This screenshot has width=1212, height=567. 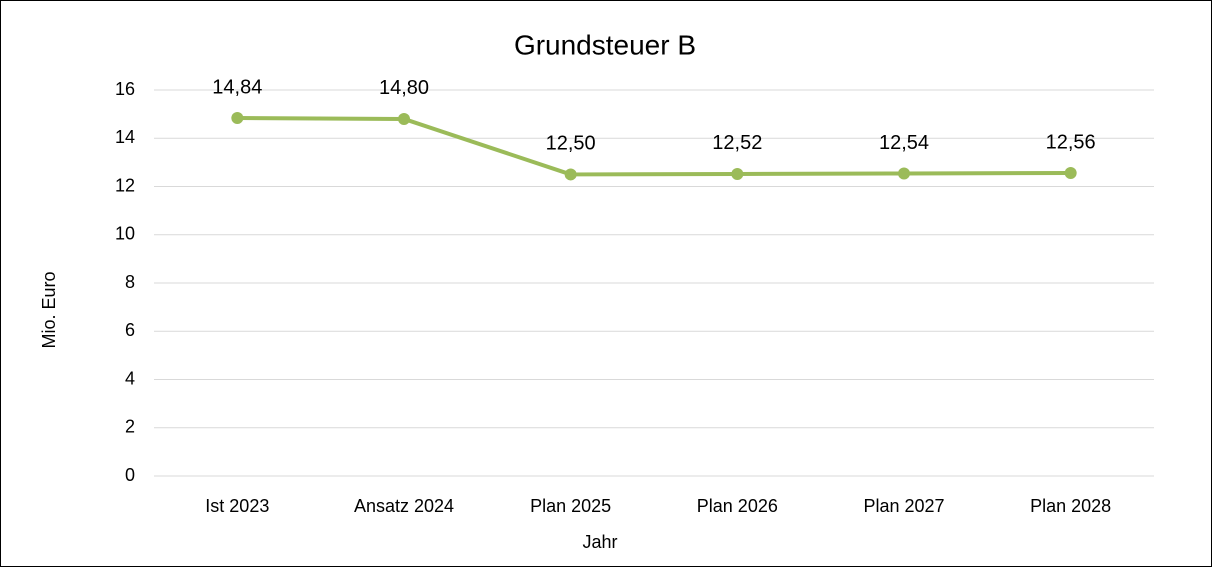 I want to click on y-tick-label: 0, so click(x=130, y=475).